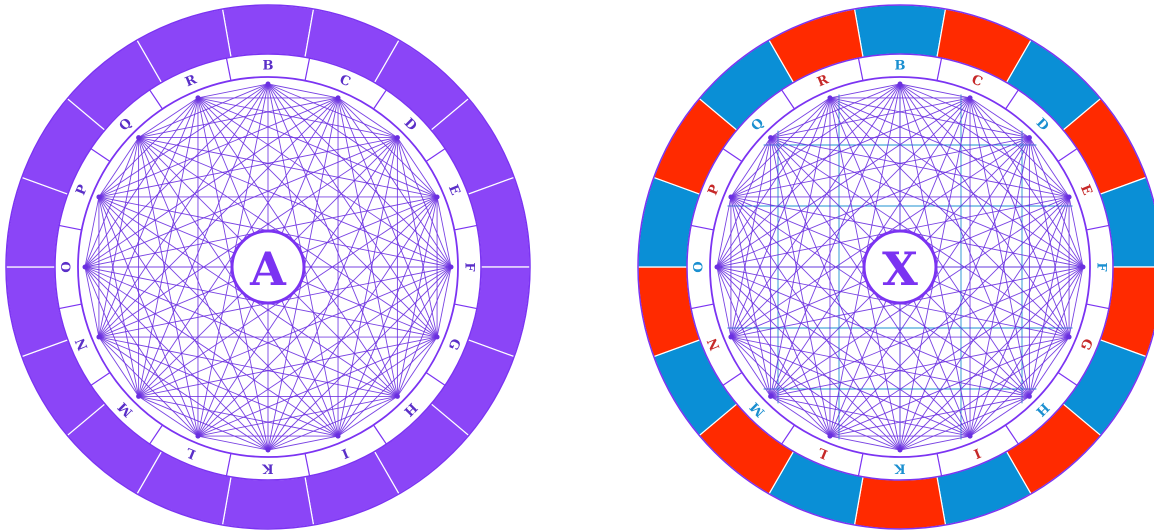 The image size is (1154, 531). What do you see at coordinates (1069, 197) in the screenshot?
I see `node-point-e` at bounding box center [1069, 197].